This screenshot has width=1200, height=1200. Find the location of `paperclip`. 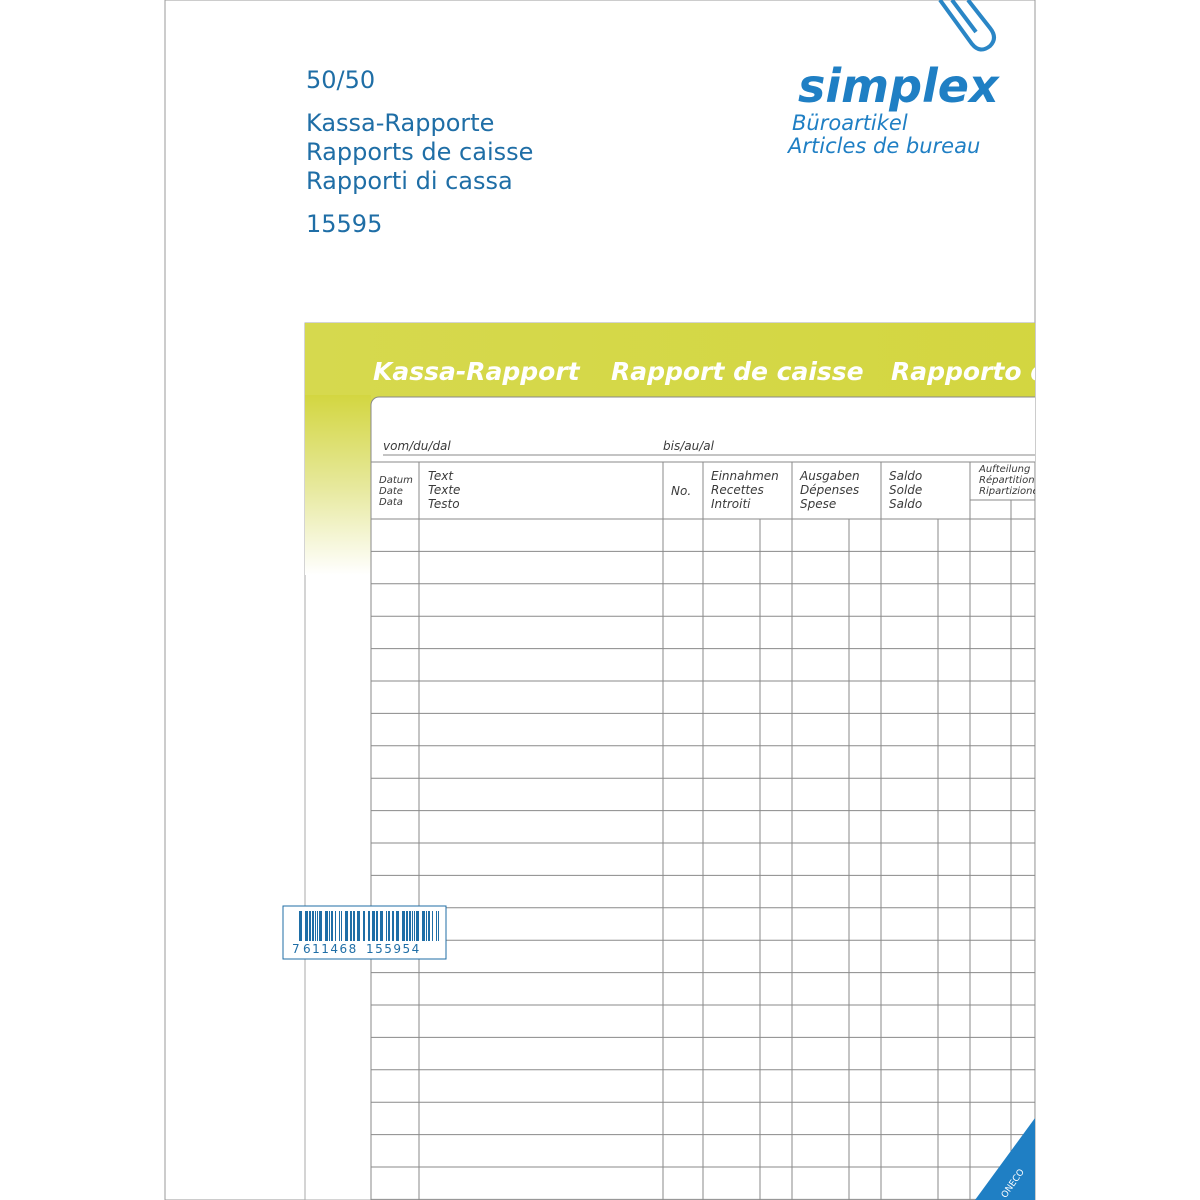

paperclip is located at coordinates (967, 26).